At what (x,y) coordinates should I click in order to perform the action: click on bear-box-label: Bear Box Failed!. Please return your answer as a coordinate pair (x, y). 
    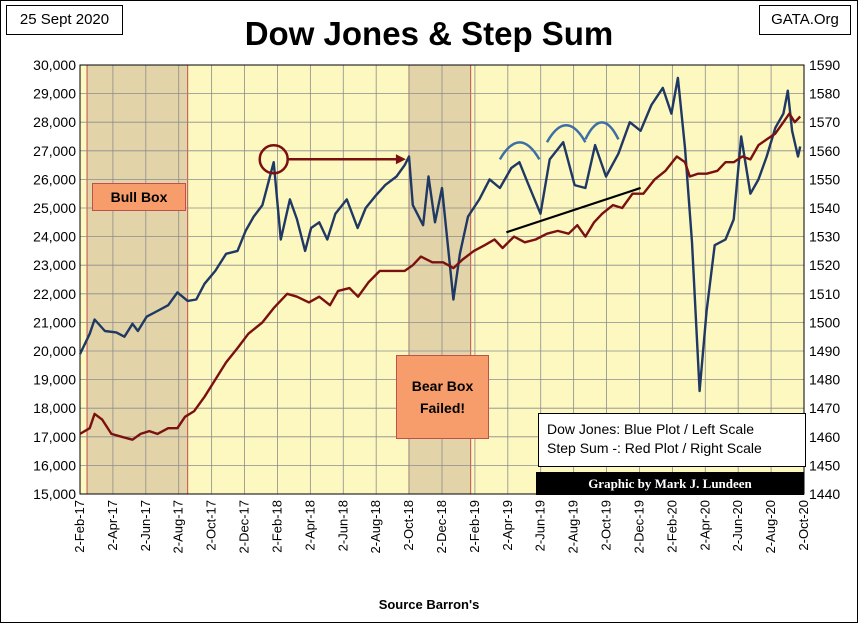
    Looking at the image, I should click on (442, 397).